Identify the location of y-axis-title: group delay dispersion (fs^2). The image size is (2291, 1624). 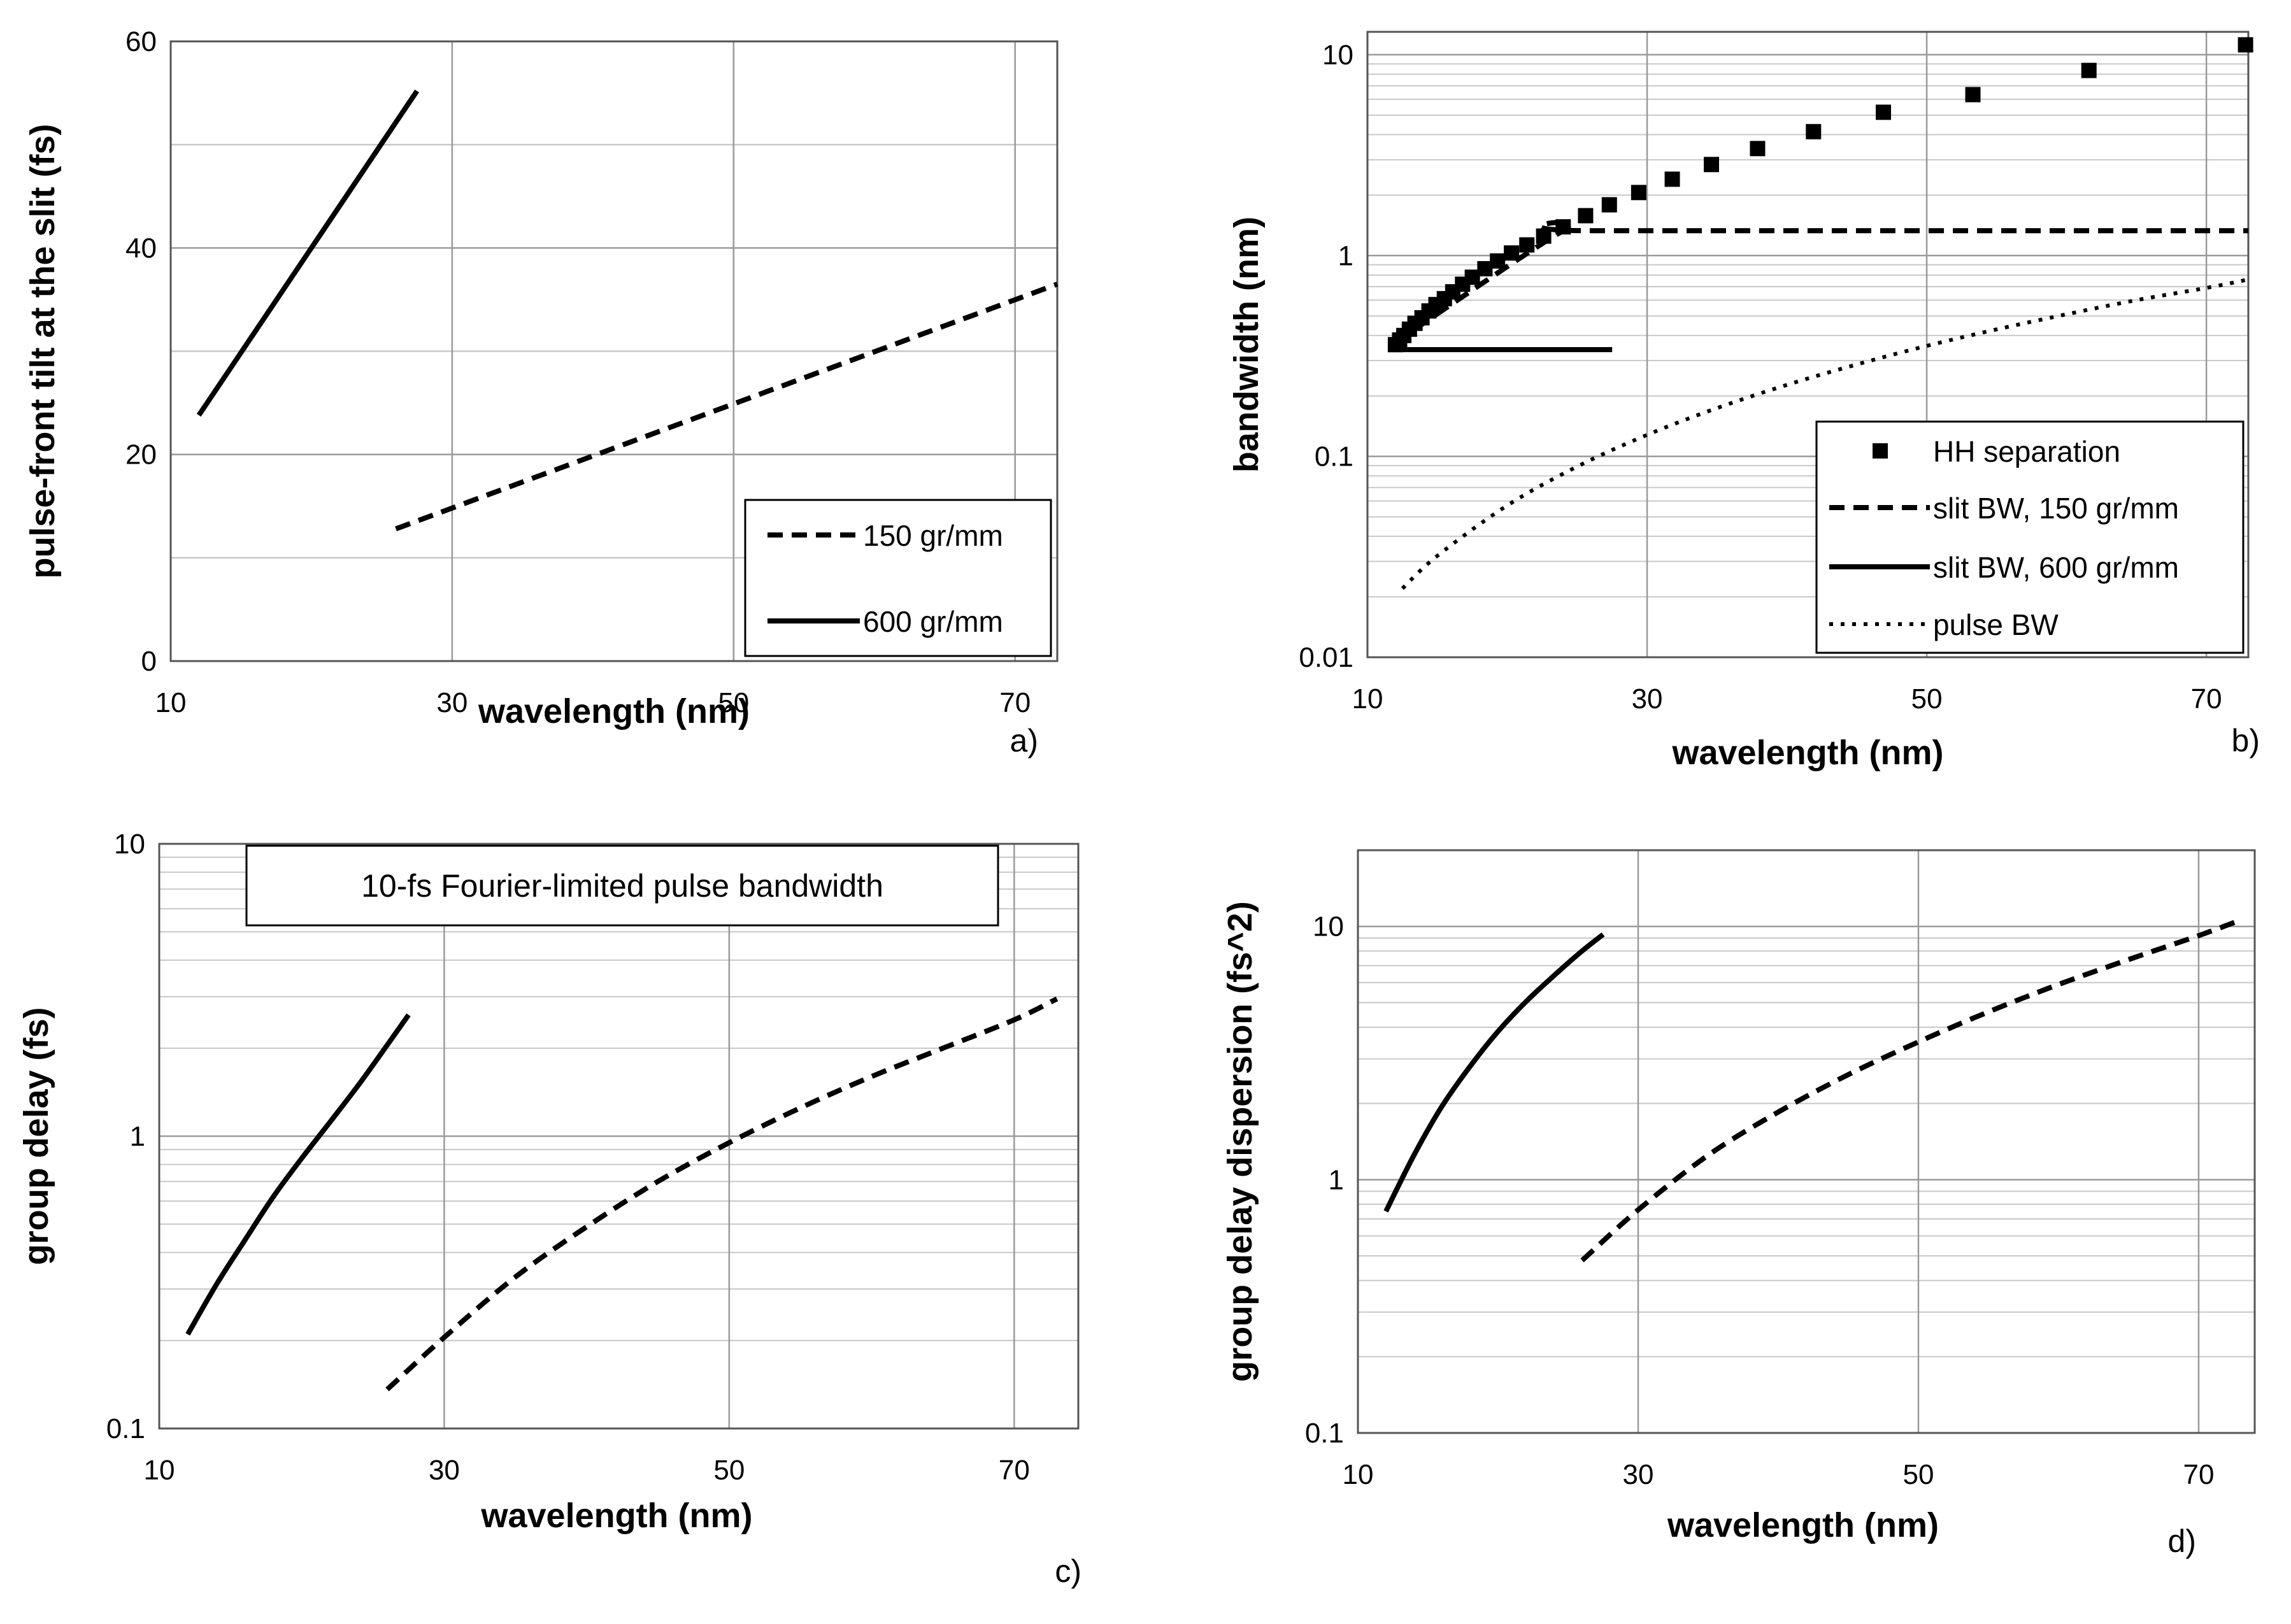
(1240, 1141).